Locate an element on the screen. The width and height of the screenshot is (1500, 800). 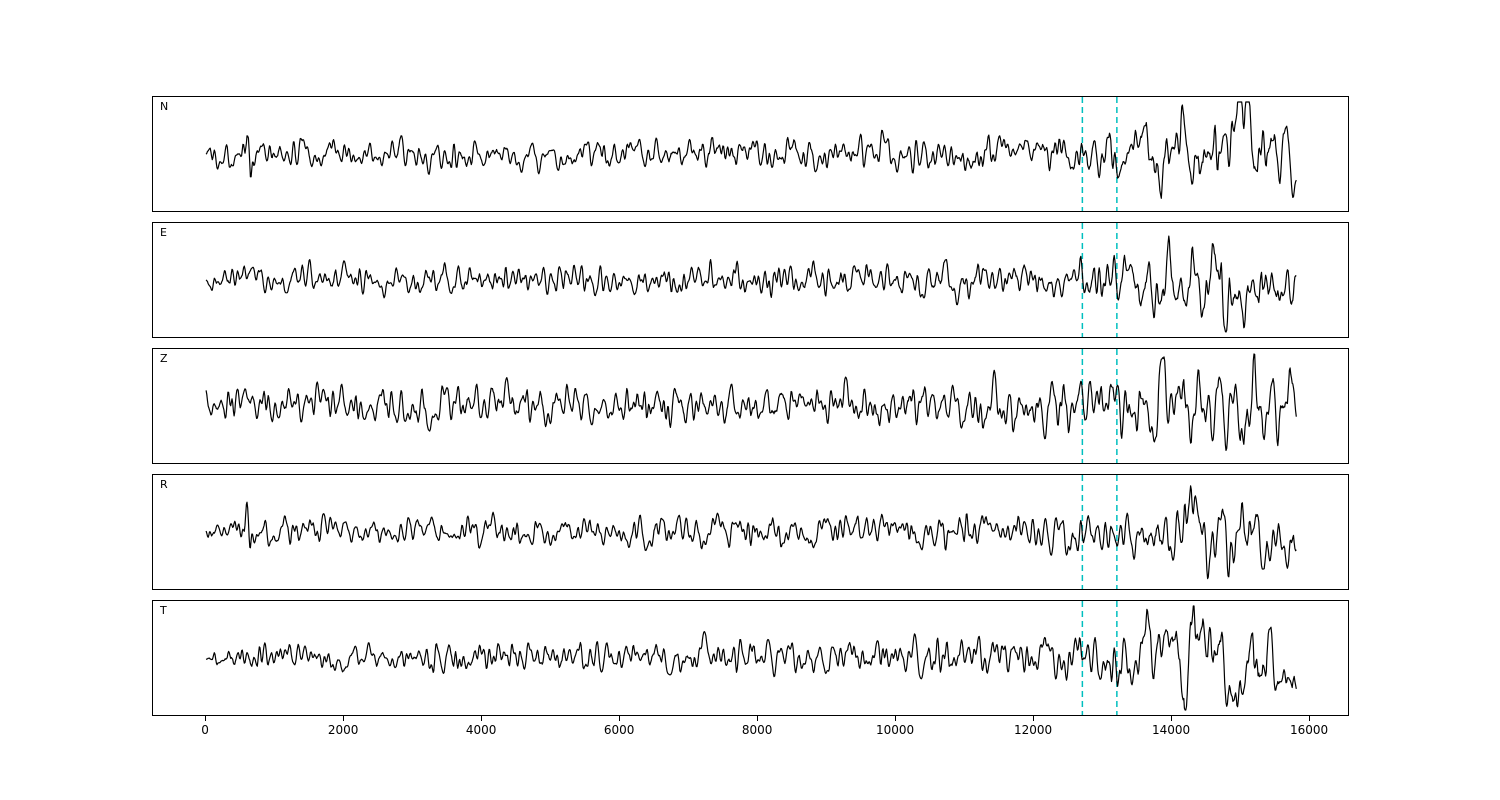
x-tick-label: 2000 is located at coordinates (343, 730).